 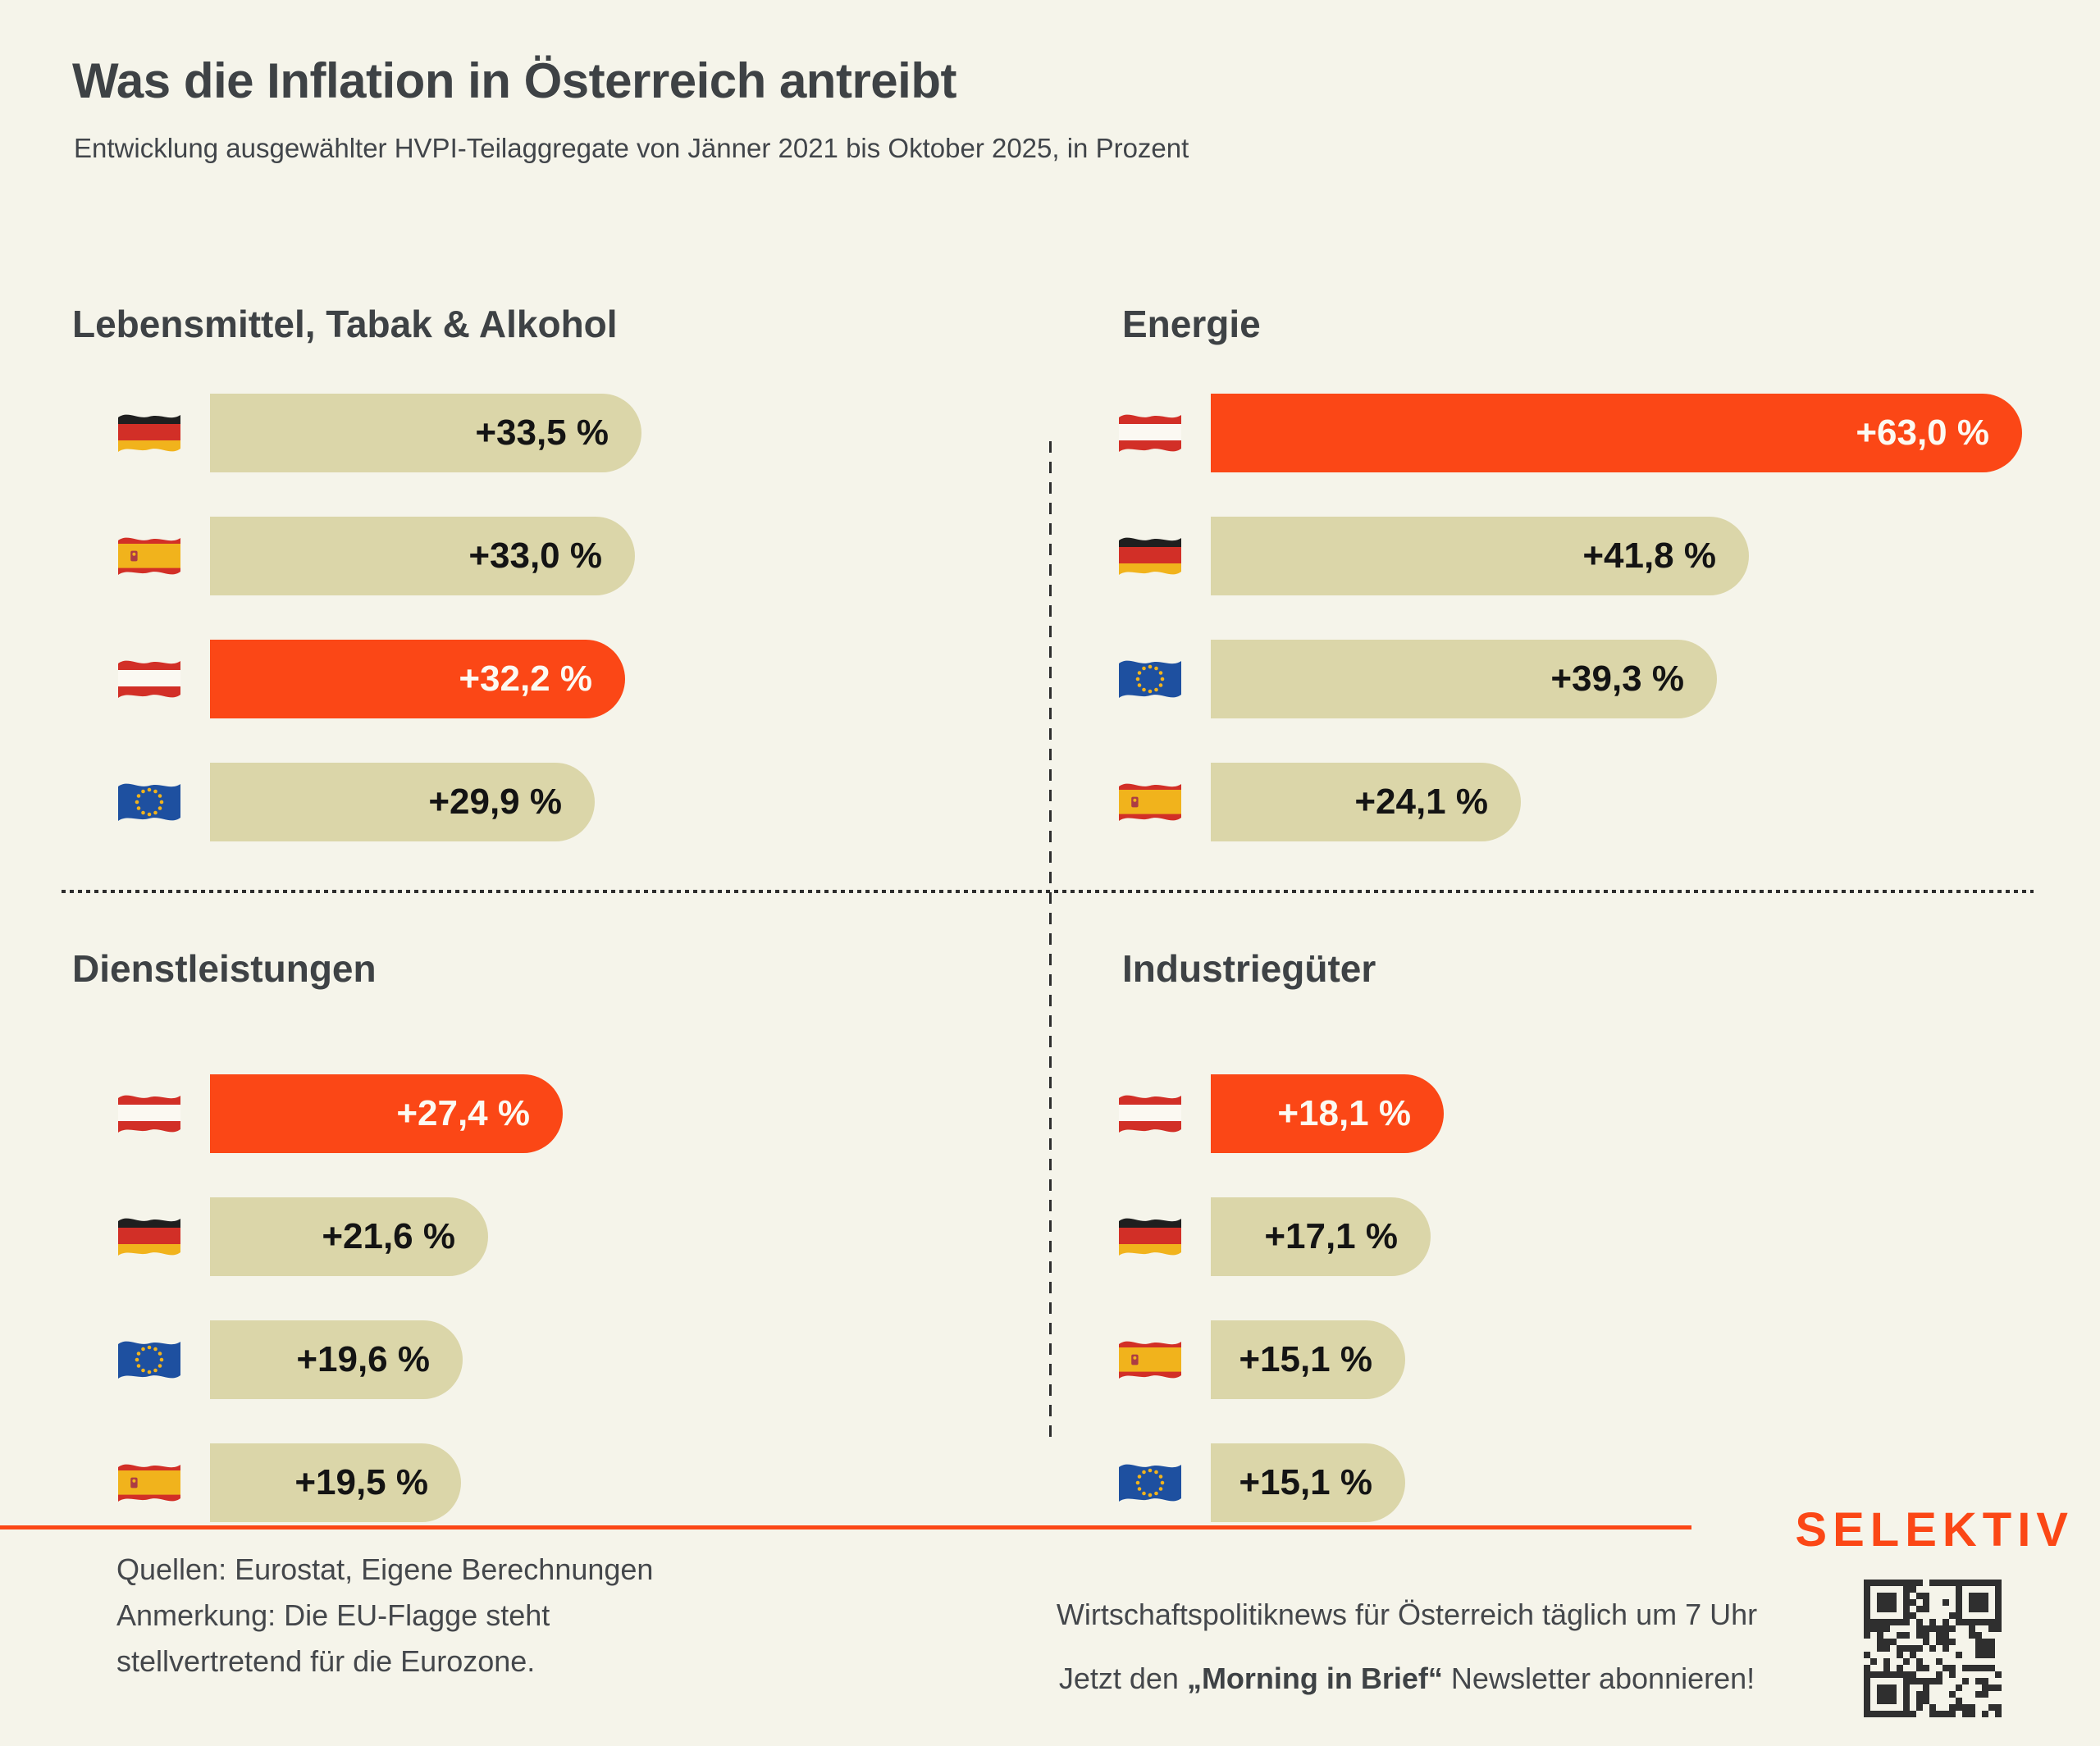 I want to click on bar-value-label: +27,4 %, so click(x=463, y=1113).